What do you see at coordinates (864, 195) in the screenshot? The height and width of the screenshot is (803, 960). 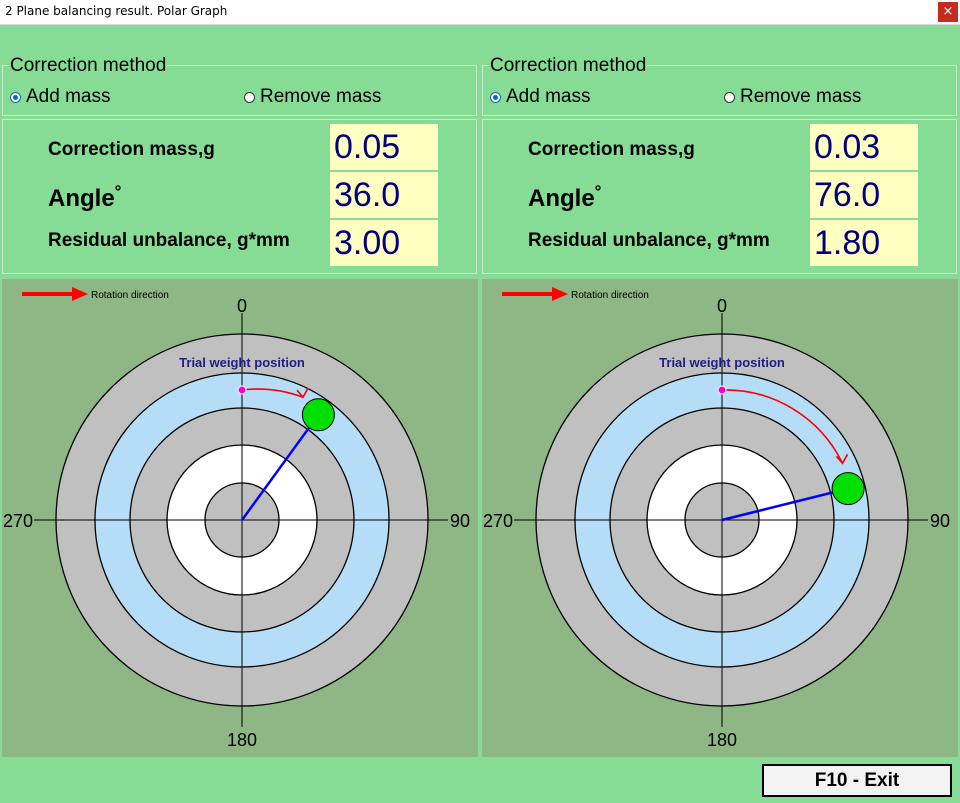 I see `angle-value: 76.0` at bounding box center [864, 195].